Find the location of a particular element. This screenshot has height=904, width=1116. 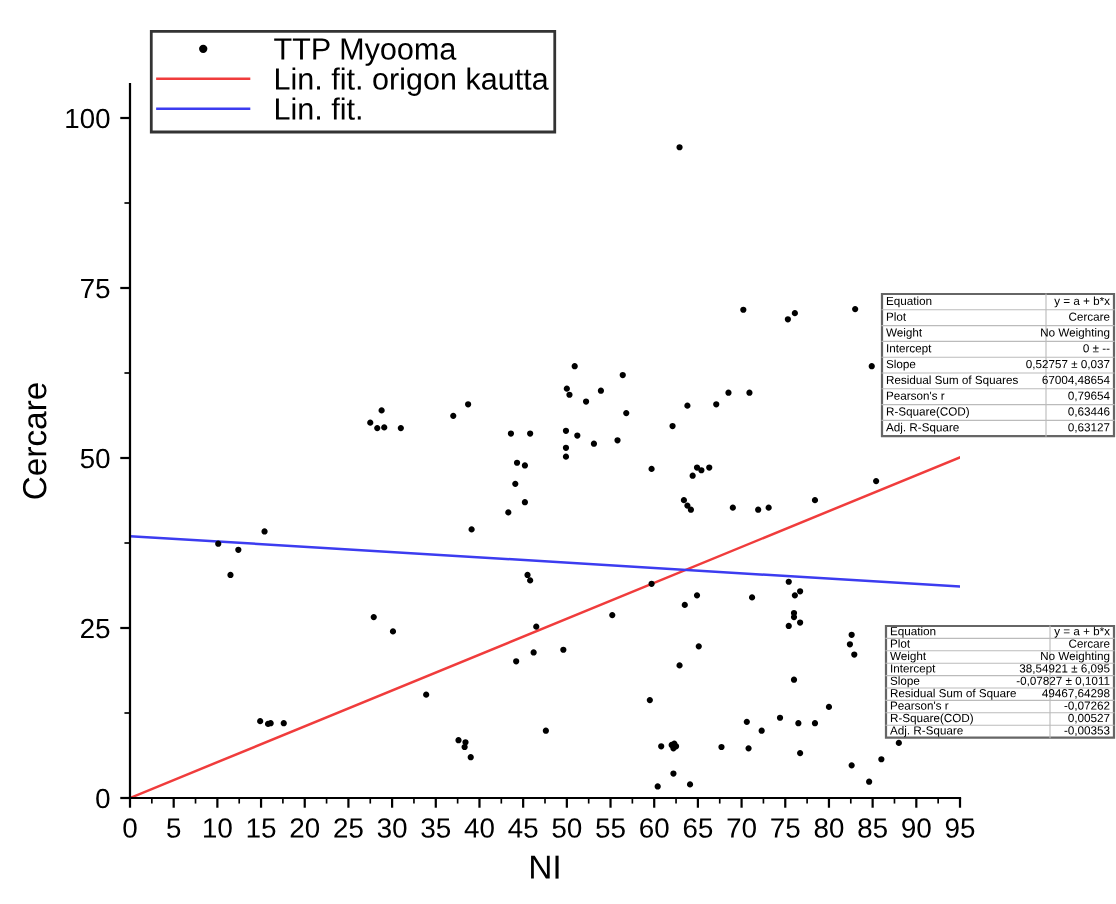

x-tick-label: 65 is located at coordinates (698, 828).